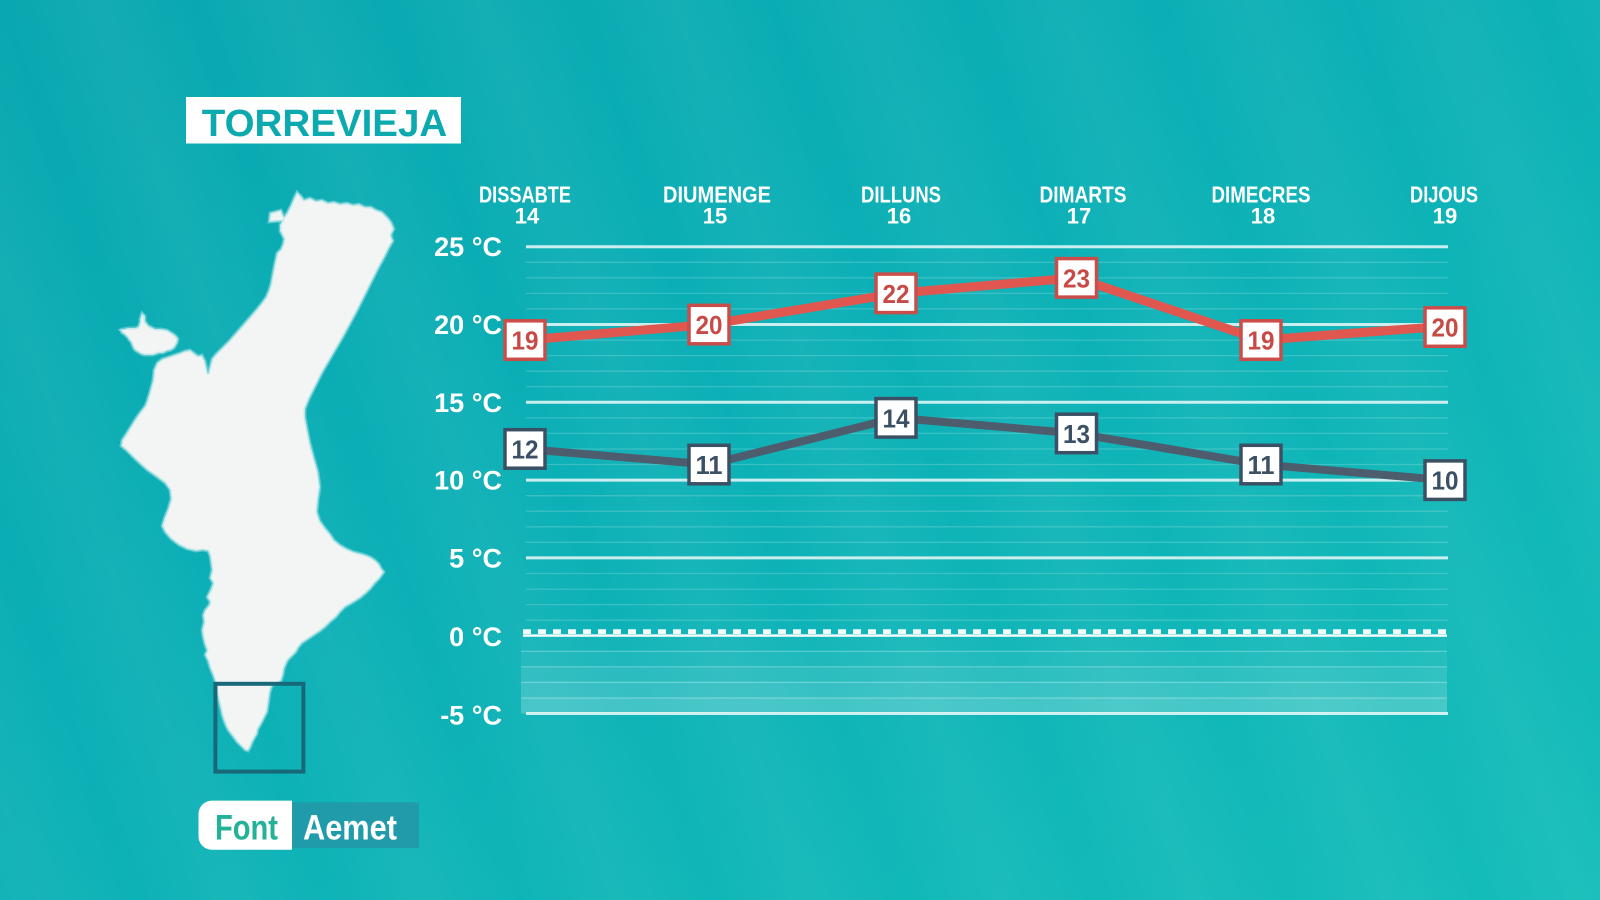  I want to click on svg-text: 13, so click(1076, 434).